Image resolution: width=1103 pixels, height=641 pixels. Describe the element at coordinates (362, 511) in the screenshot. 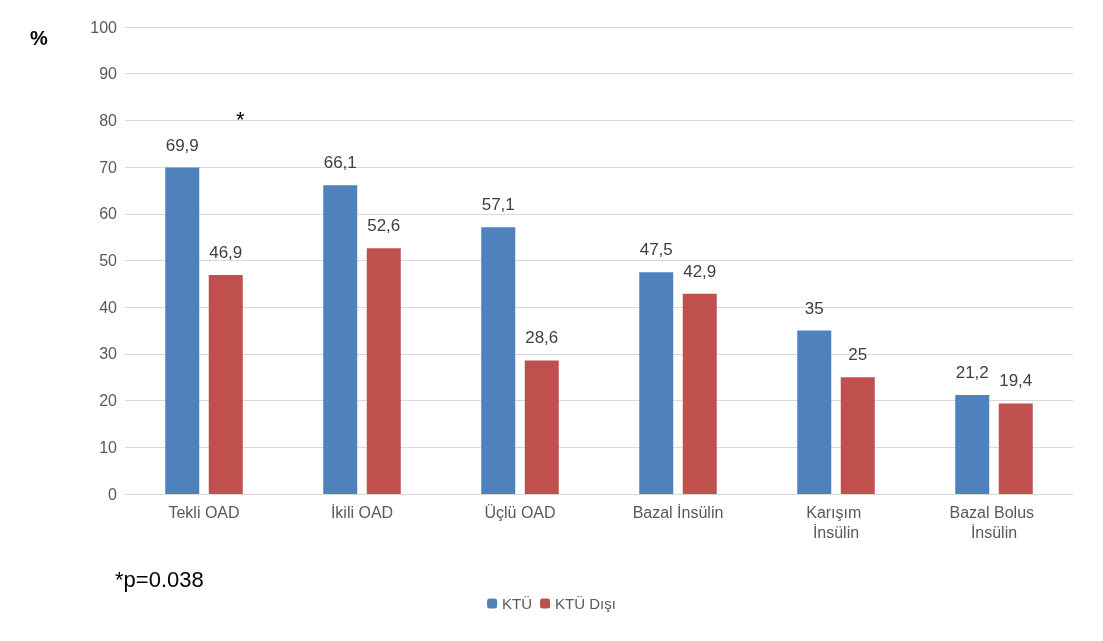

I see `x-tick-label: İkili OAD` at that location.